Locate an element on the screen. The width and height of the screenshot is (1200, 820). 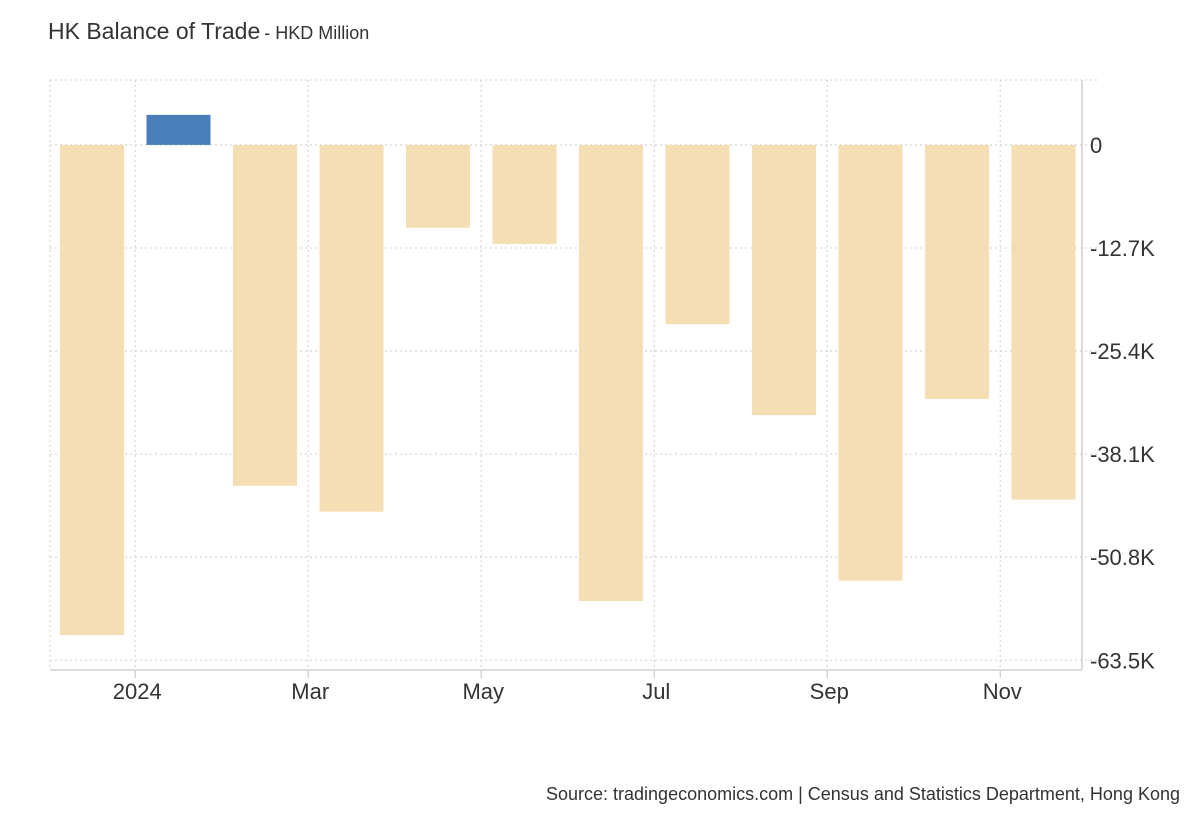
y-tick-label: 0 is located at coordinates (1096, 145).